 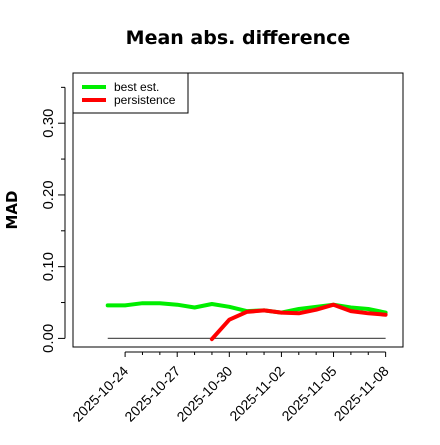 I want to click on series-layer, so click(x=247, y=321).